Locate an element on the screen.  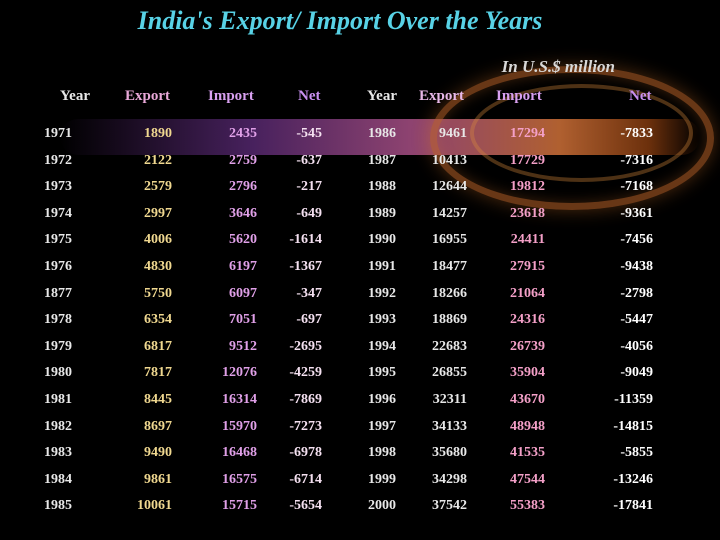
cell-export2: 12644 is located at coordinates (449, 186).